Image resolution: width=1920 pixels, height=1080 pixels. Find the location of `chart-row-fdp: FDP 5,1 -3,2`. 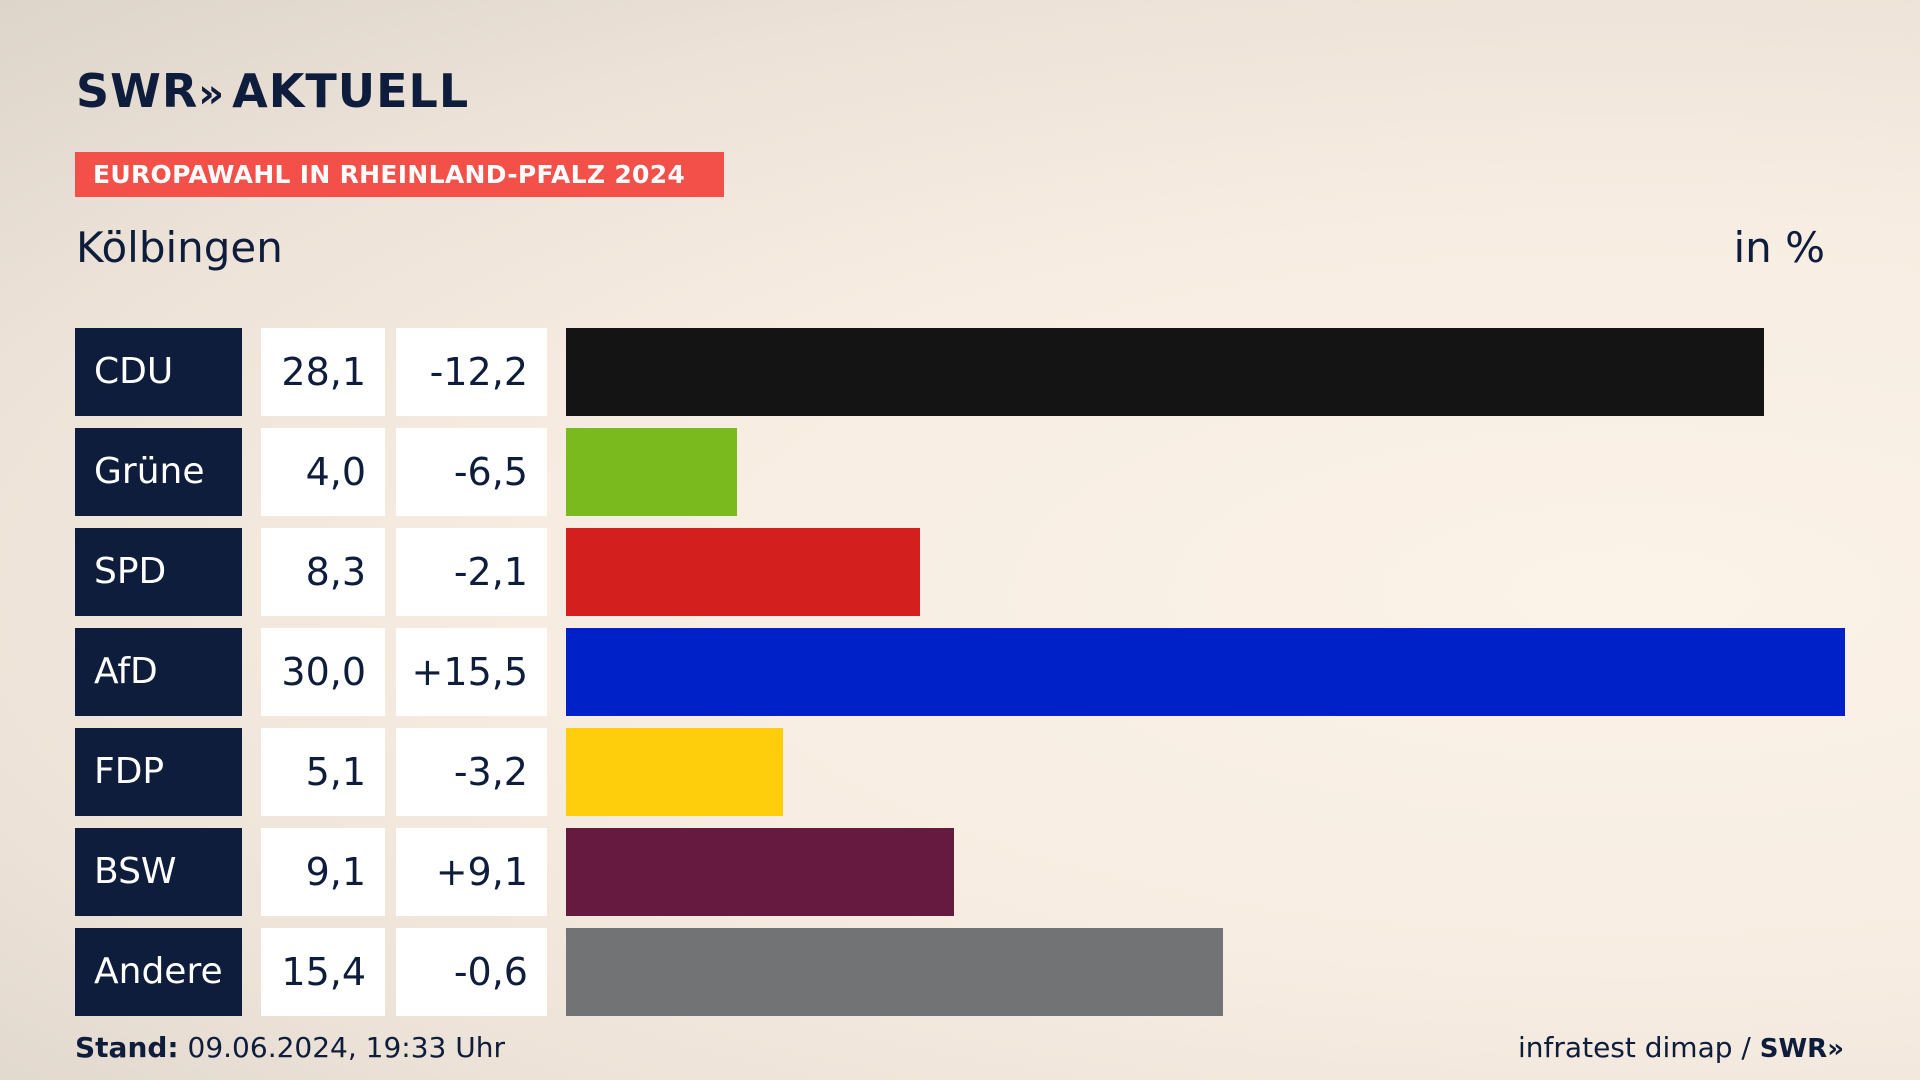

chart-row-fdp: FDP 5,1 -3,2 is located at coordinates (960, 772).